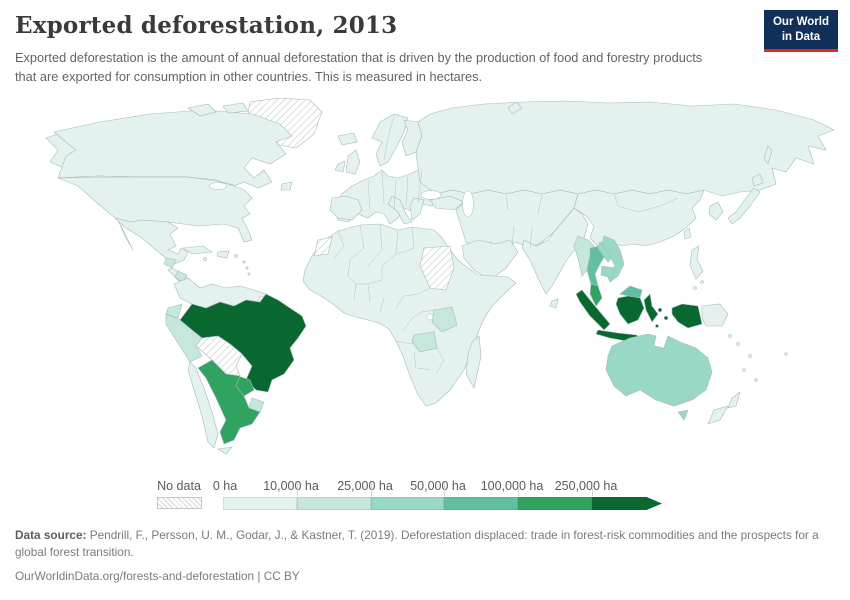  What do you see at coordinates (431, 195) in the screenshot?
I see `black-sea` at bounding box center [431, 195].